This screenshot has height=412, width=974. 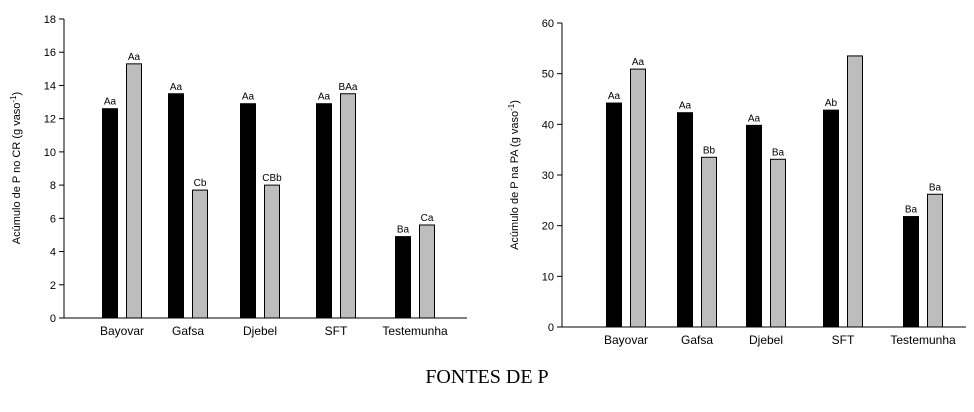 I want to click on bar-annotation: Ab, so click(x=831, y=103).